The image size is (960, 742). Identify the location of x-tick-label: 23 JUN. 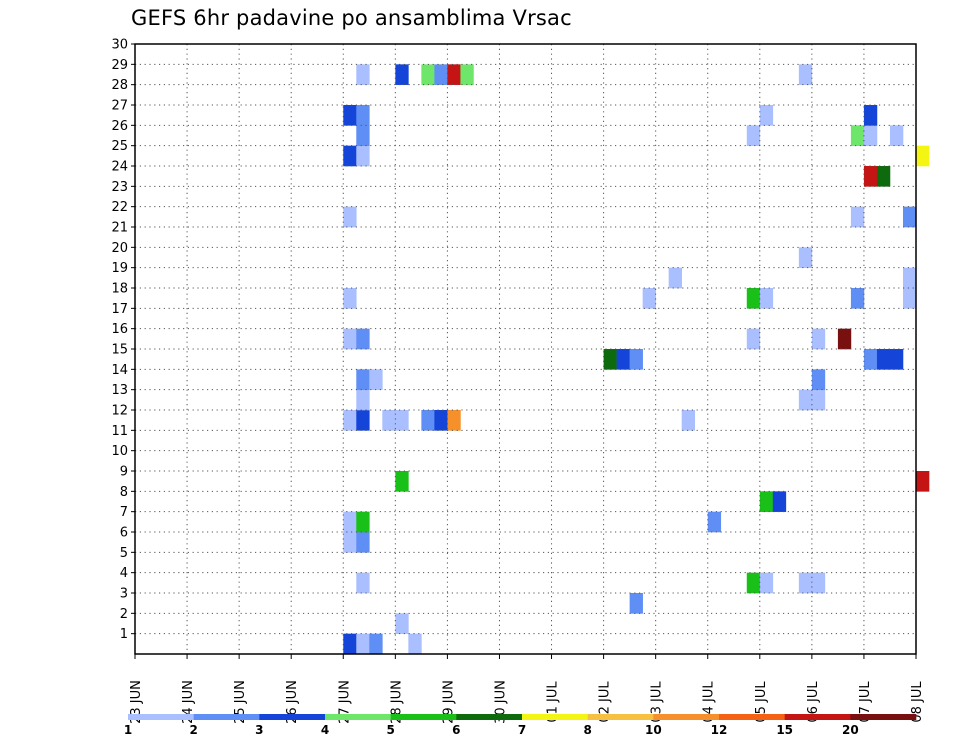
(136, 702).